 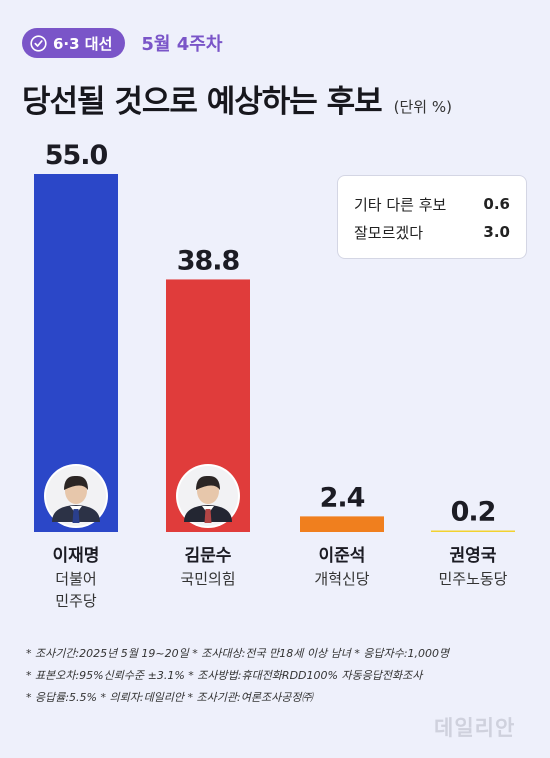 I want to click on unsure-row: 잘모르겠다 3.0, so click(x=432, y=232).